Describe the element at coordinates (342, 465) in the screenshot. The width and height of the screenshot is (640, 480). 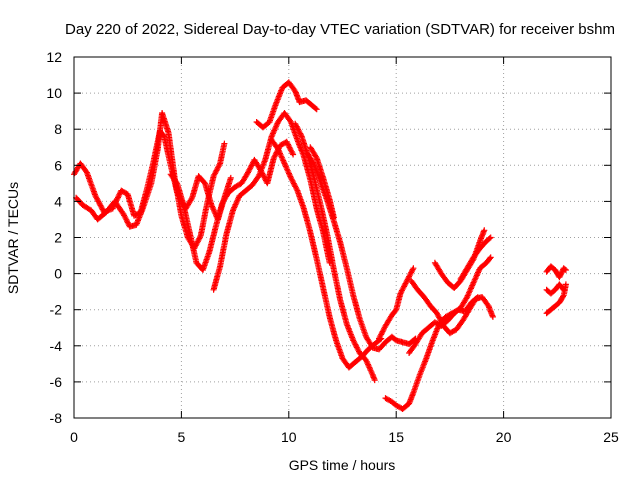
I see `x-axis-label: GPS time / hours` at that location.